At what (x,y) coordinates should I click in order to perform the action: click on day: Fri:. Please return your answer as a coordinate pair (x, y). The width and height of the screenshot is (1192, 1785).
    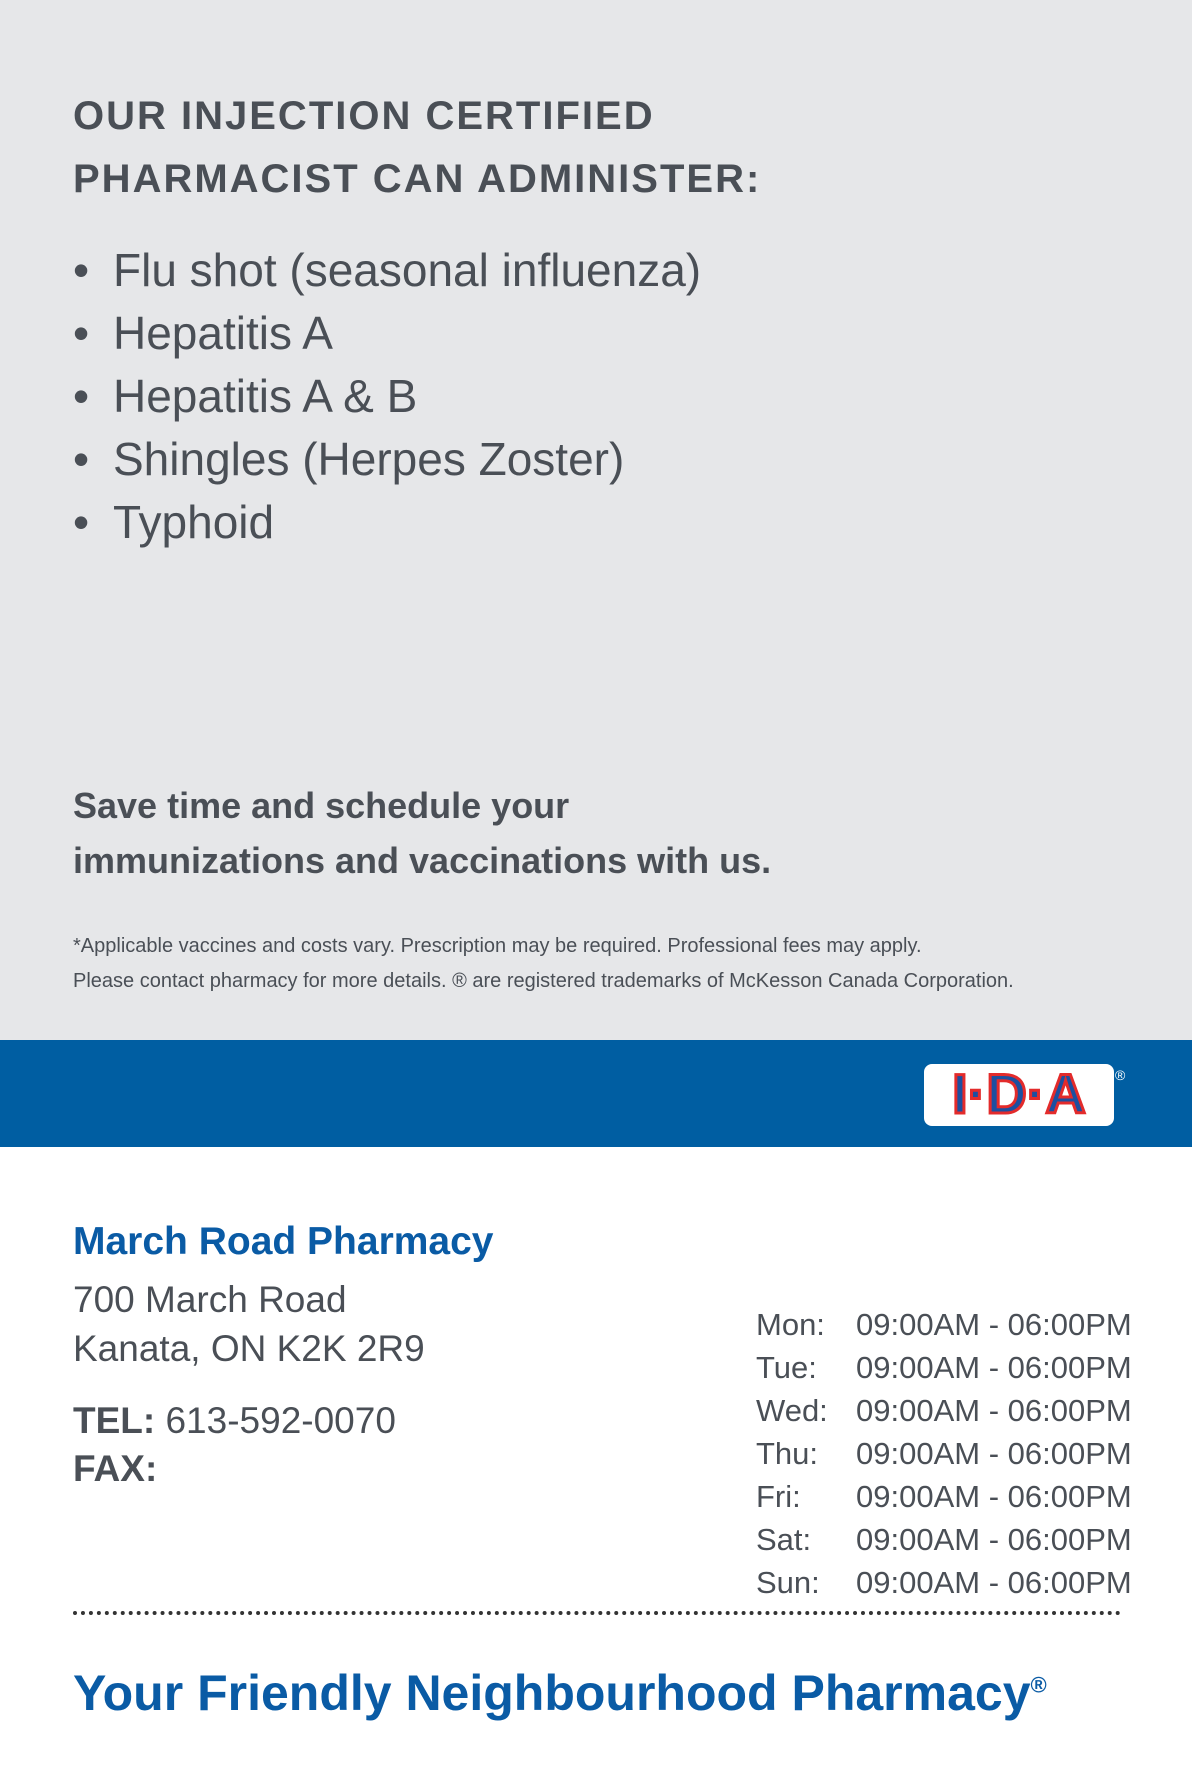
    Looking at the image, I should click on (778, 1496).